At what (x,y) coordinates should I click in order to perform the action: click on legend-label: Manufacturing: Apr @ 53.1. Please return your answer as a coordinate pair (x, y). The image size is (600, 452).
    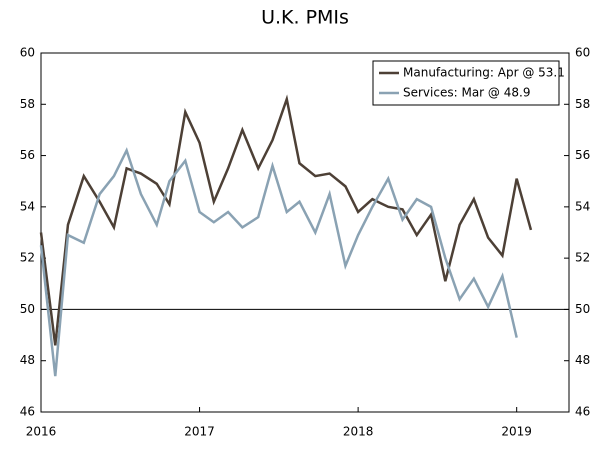
    Looking at the image, I should click on (484, 73).